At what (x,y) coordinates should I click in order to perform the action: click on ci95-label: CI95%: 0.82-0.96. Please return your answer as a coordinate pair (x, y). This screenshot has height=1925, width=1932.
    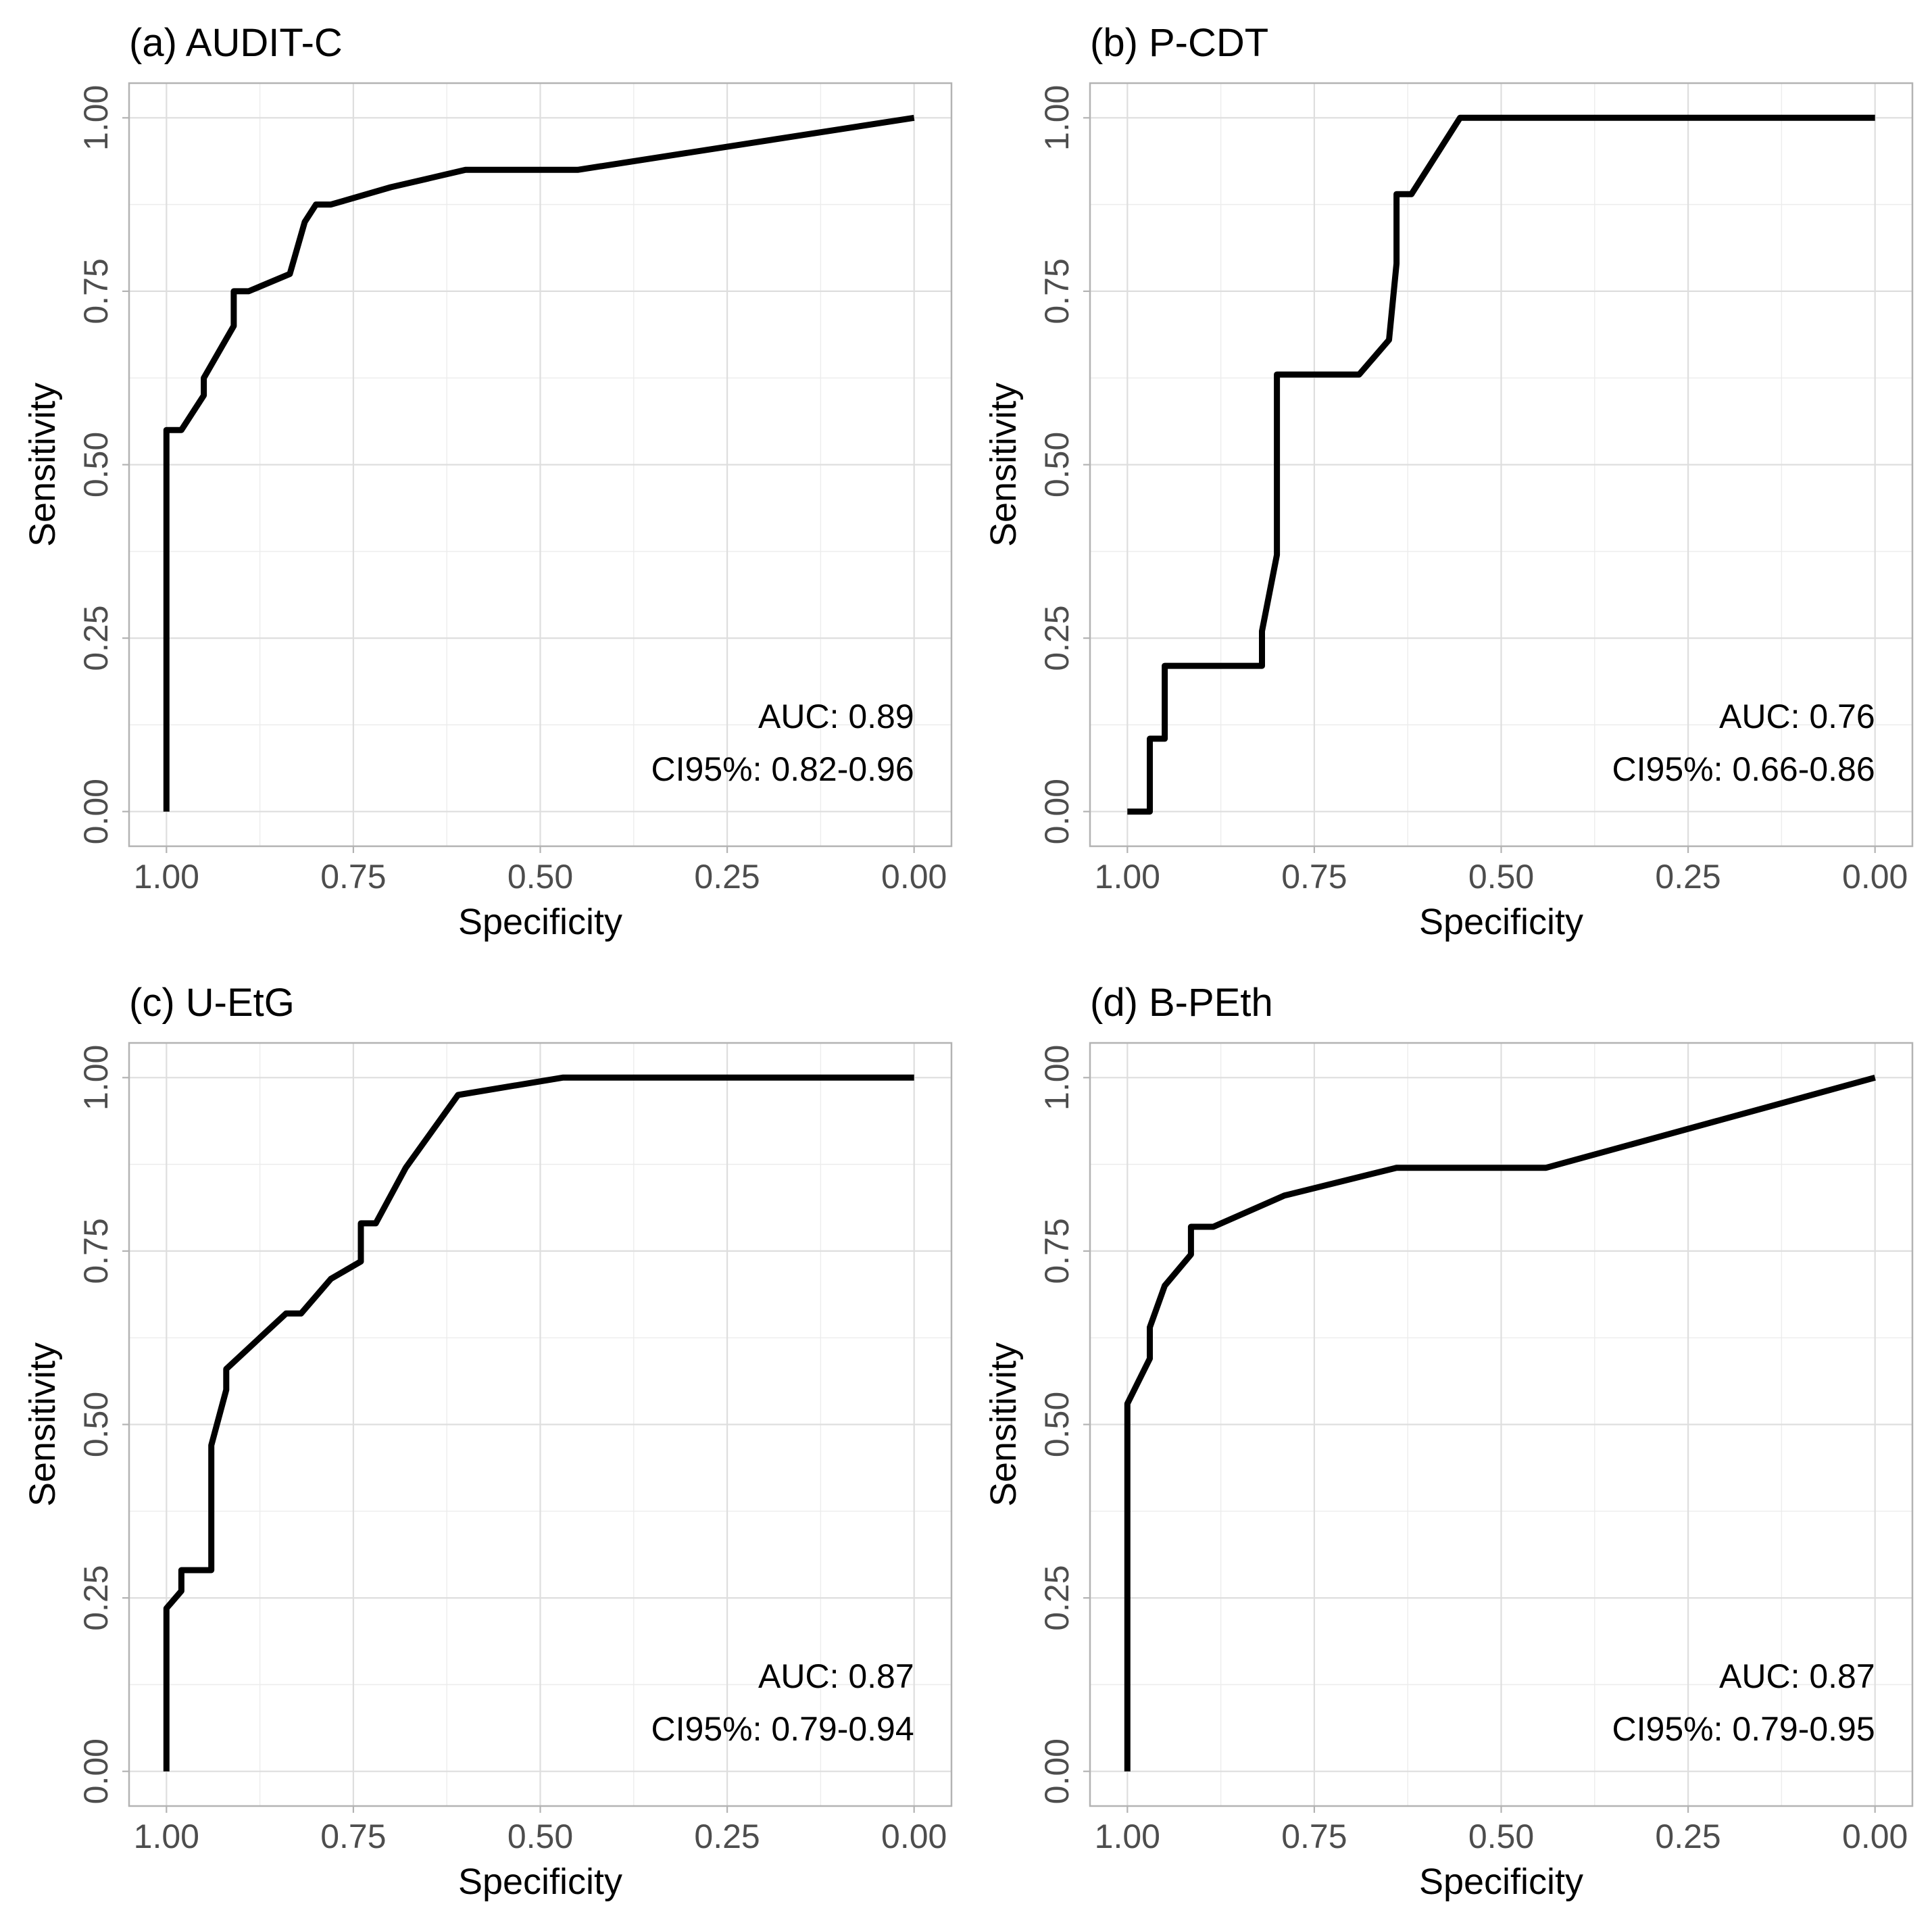
    Looking at the image, I should click on (783, 769).